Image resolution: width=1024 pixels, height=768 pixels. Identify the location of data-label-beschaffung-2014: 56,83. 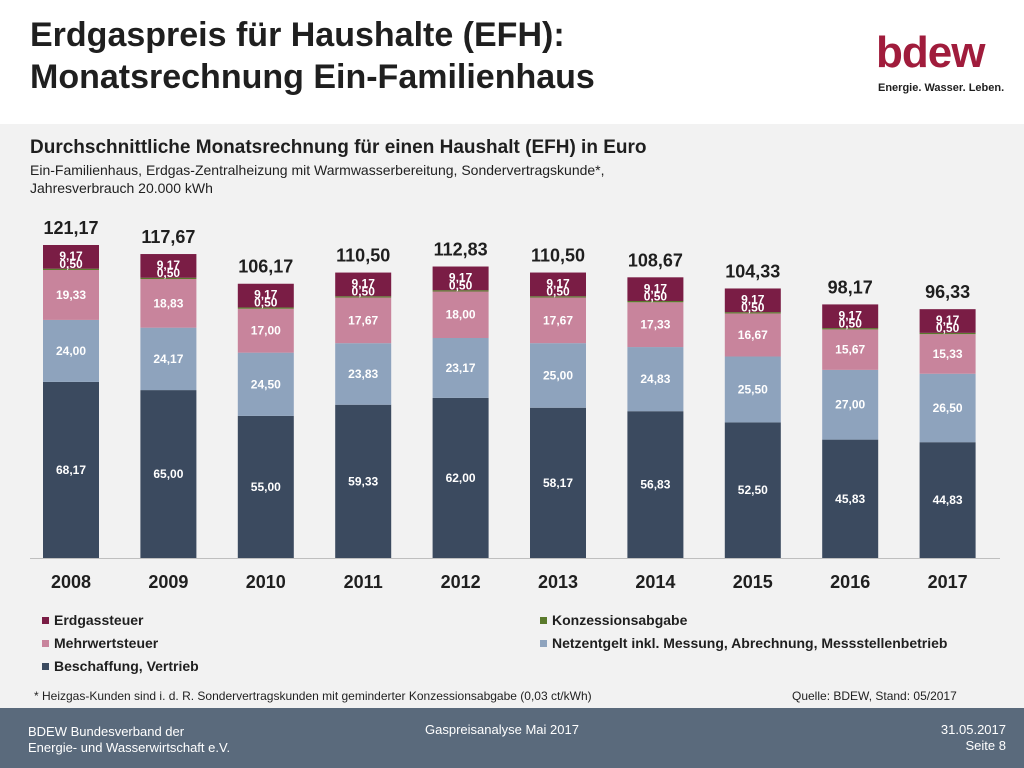
(655, 485).